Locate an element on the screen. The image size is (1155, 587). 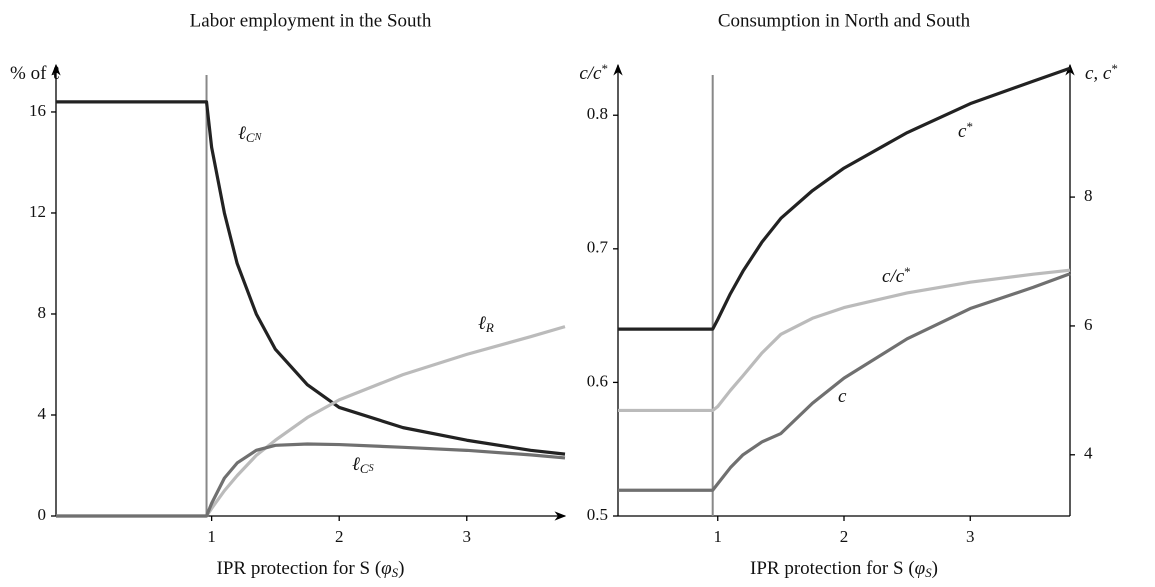
y-tick-label: 4 is located at coordinates (42, 413).